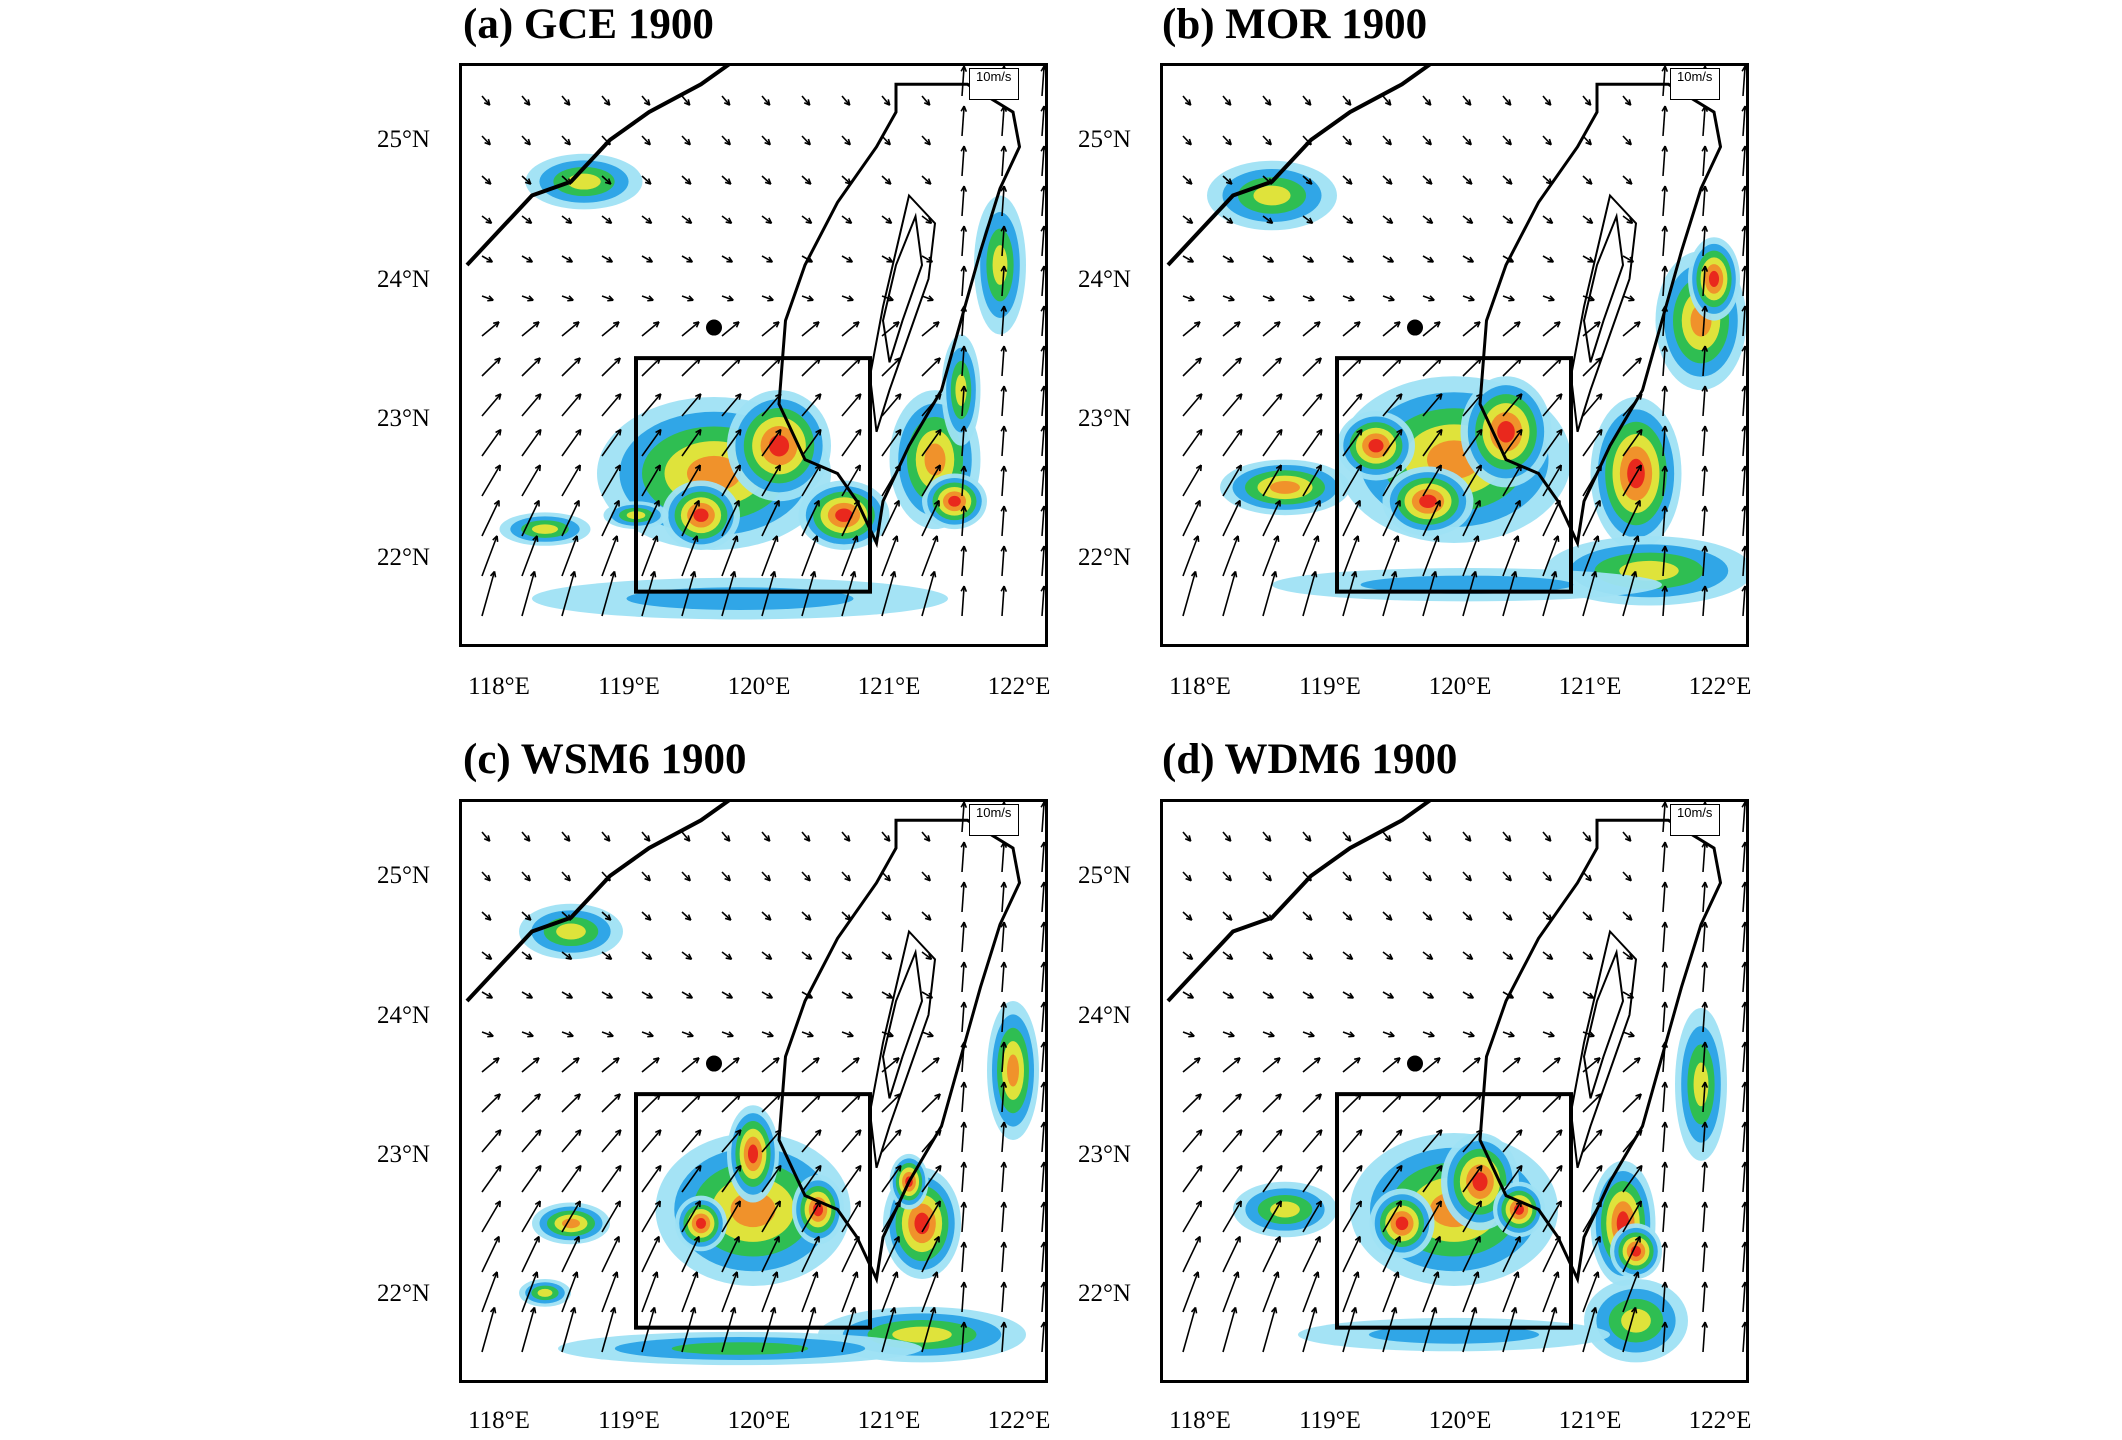 The width and height of the screenshot is (2122, 1440). Describe the element at coordinates (1019, 686) in the screenshot. I see `lon-label: 122°E` at that location.